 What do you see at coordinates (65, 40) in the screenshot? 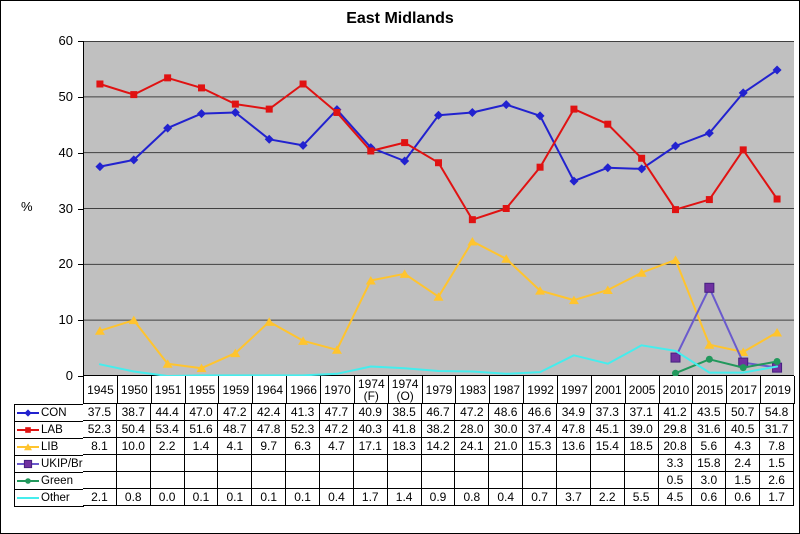
I see `y-tick-label: 60` at bounding box center [65, 40].